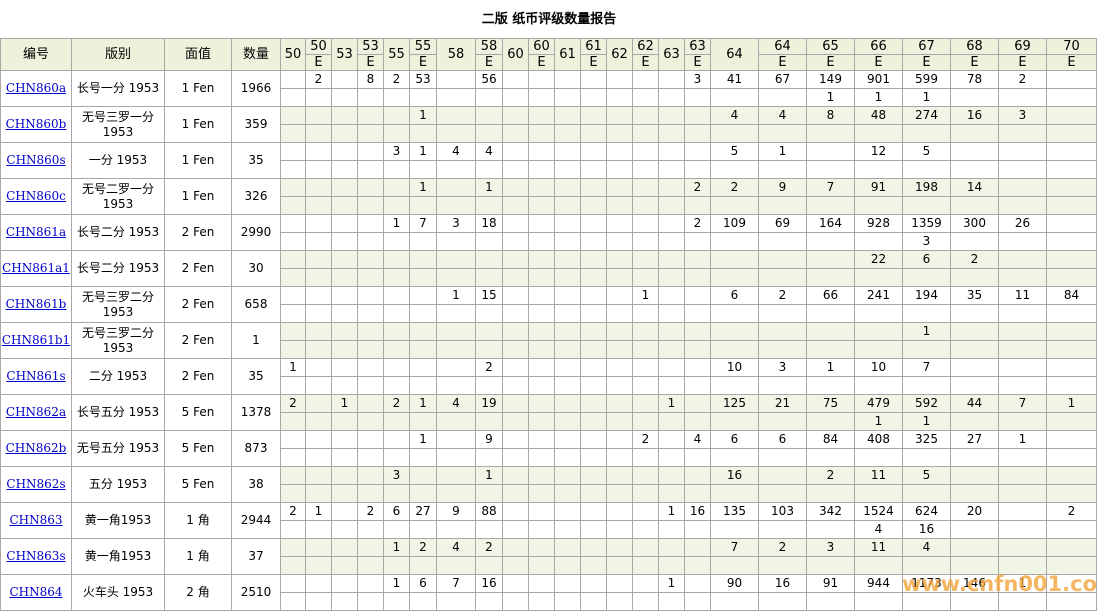 The image size is (1098, 614). I want to click on item-link: CHN863, so click(36, 520).